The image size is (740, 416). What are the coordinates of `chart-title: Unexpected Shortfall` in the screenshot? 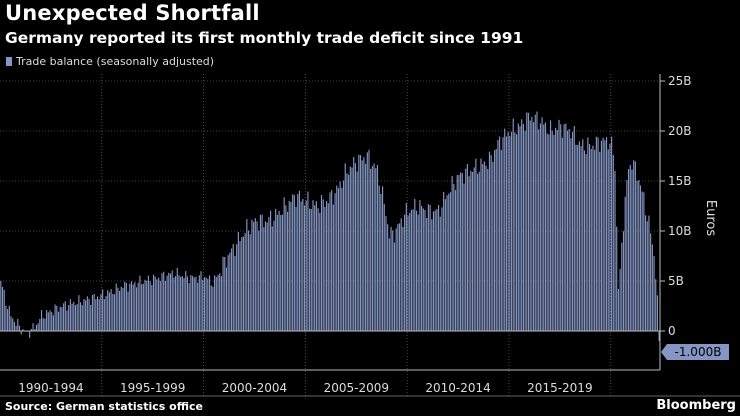 It's located at (132, 13).